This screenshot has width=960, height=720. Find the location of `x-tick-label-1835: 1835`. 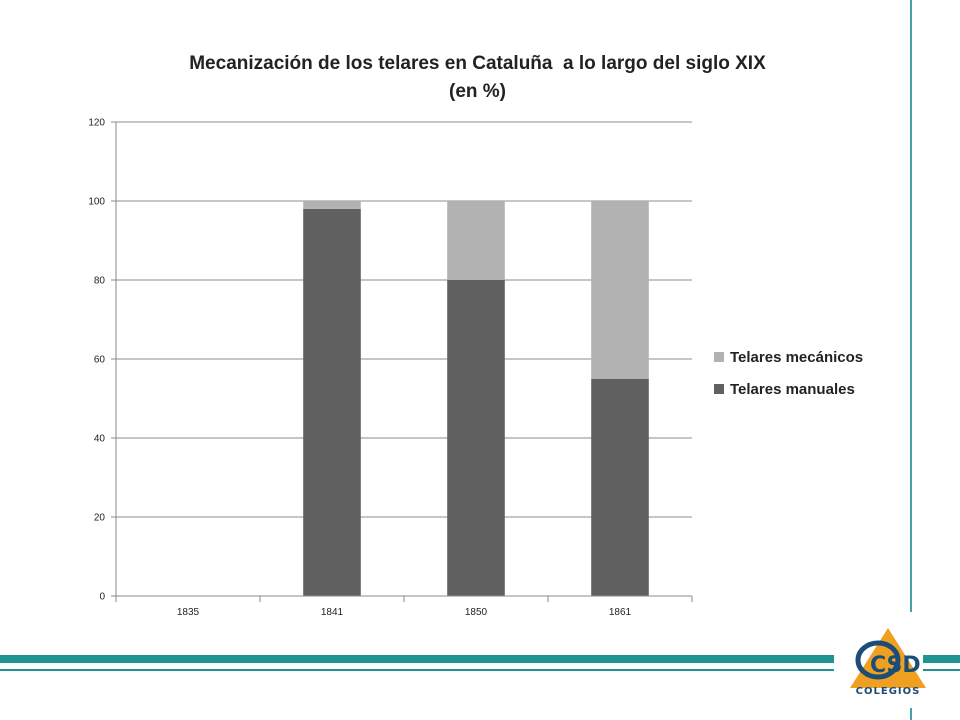

x-tick-label-1835: 1835 is located at coordinates (188, 612).